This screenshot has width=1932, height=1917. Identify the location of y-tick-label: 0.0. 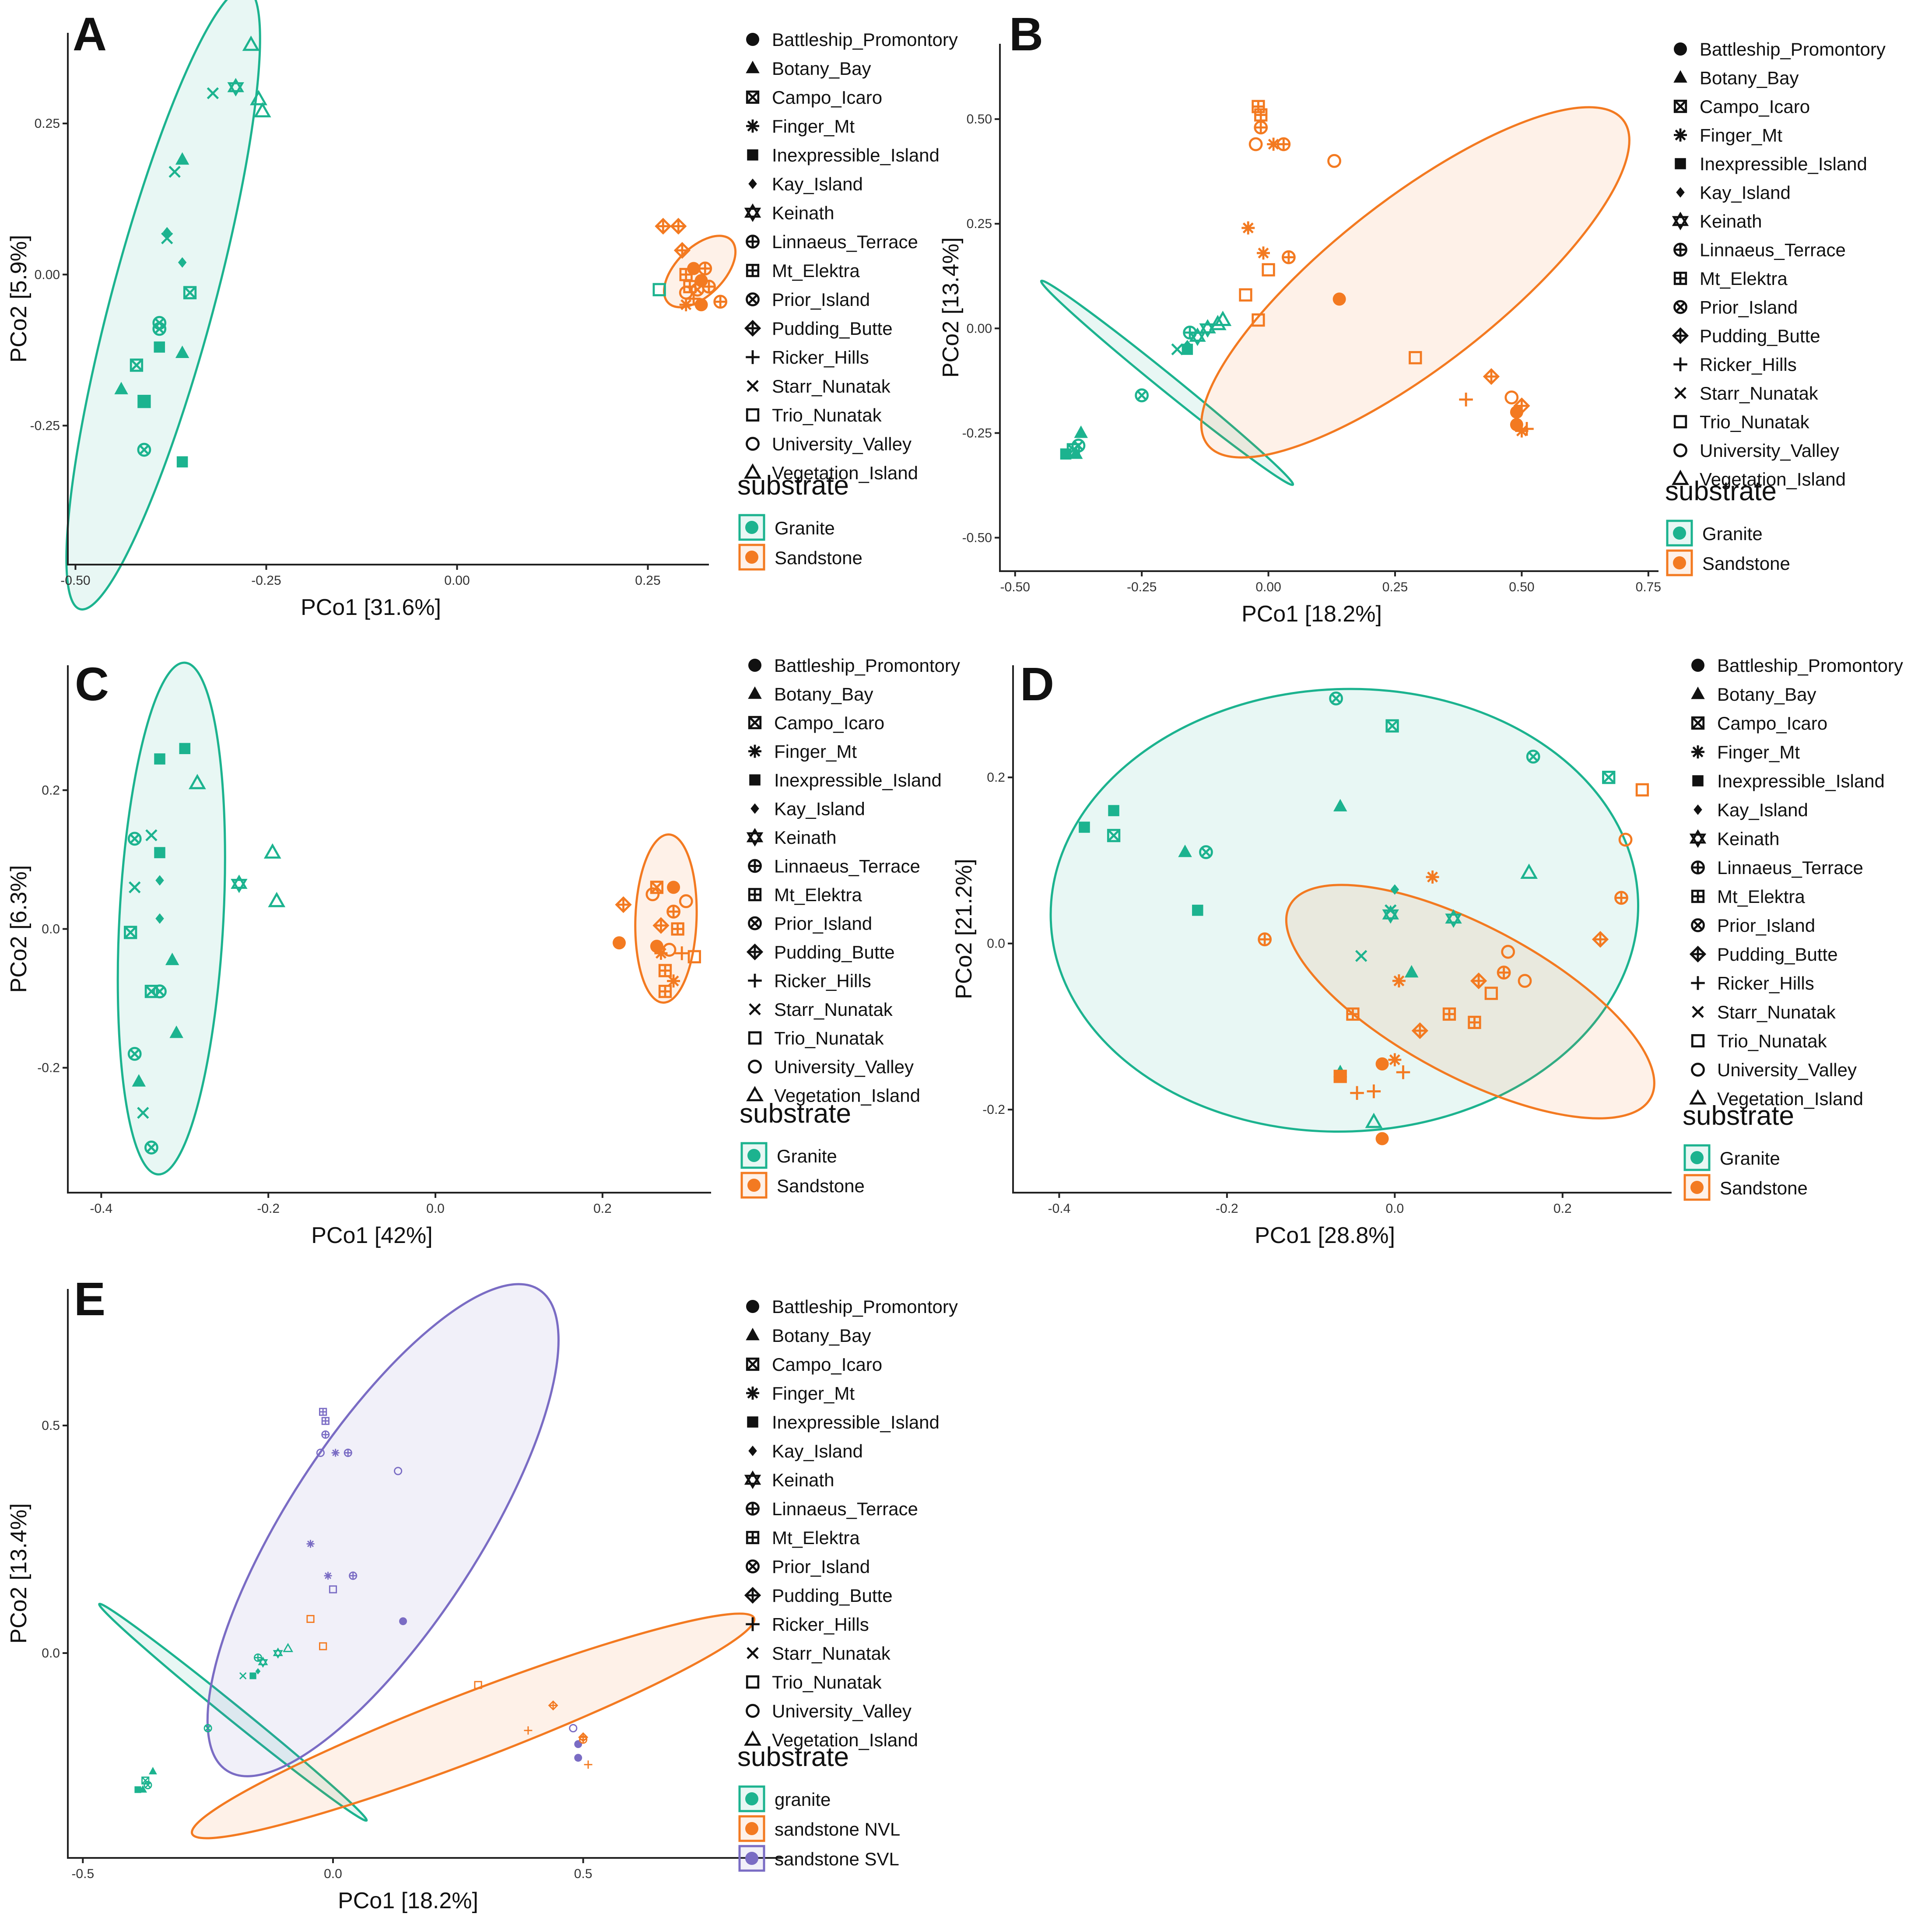
(51, 929).